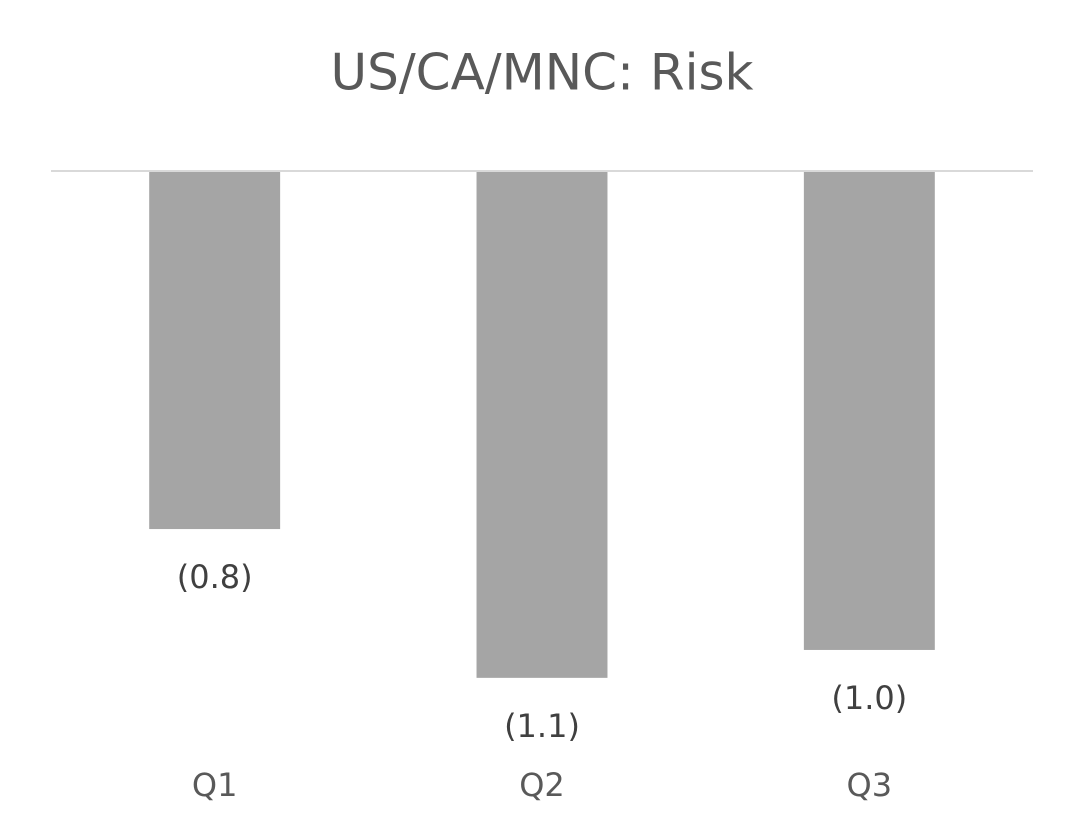 This screenshot has height=839, width=1084. What do you see at coordinates (542, 726) in the screenshot?
I see `data-label: (1.1)` at bounding box center [542, 726].